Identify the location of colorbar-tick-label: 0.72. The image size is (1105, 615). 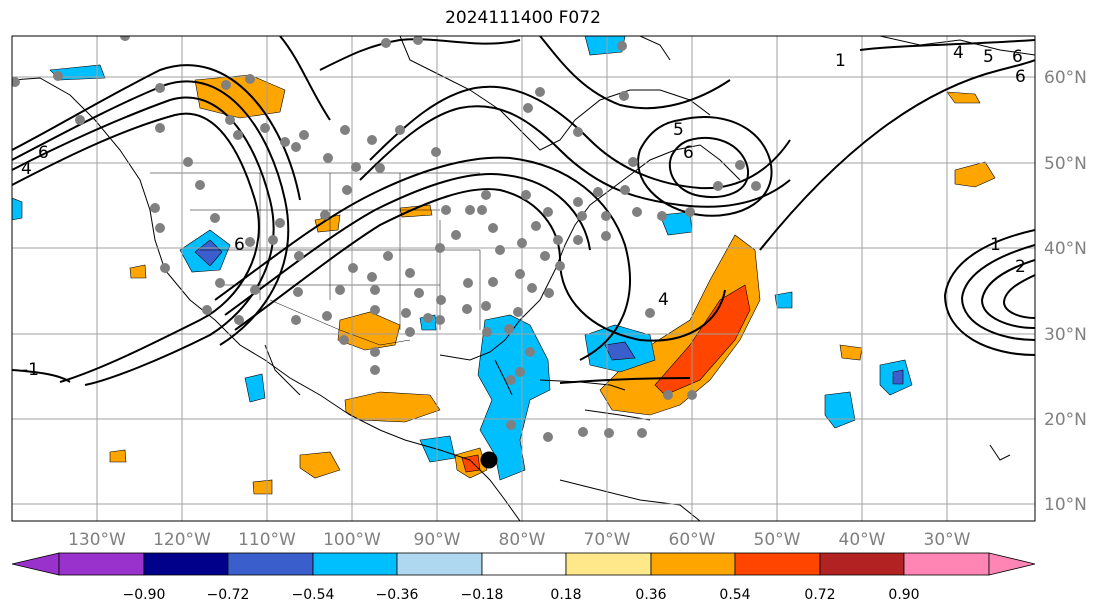
(819, 595).